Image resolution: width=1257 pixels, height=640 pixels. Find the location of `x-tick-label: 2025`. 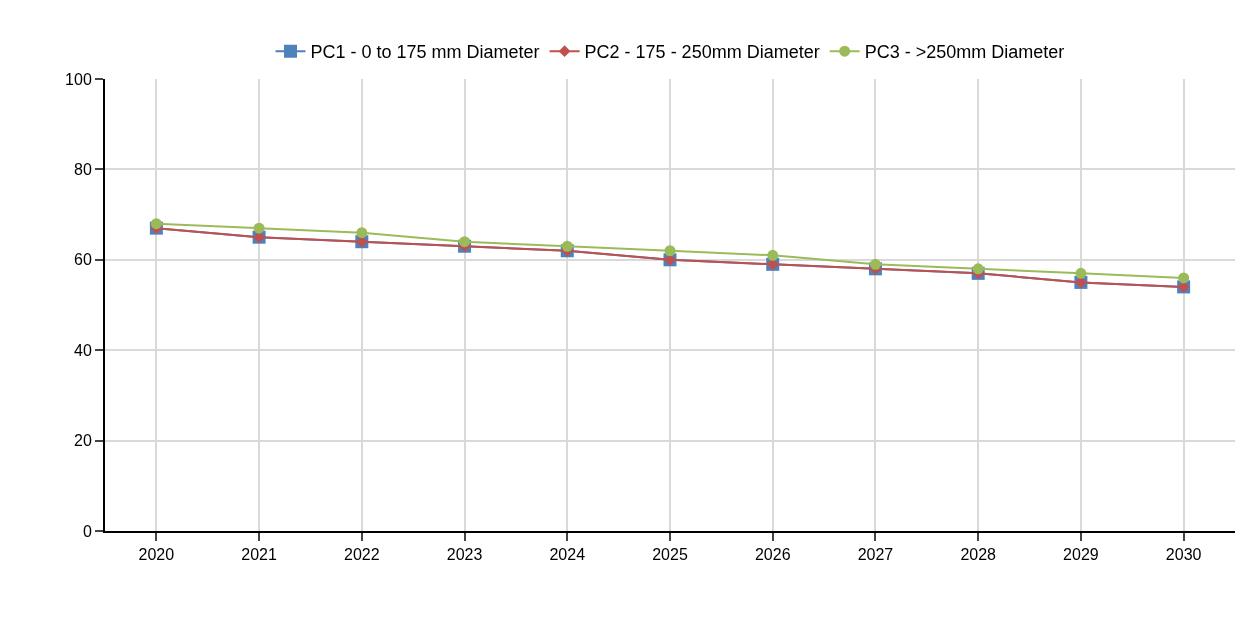

x-tick-label: 2025 is located at coordinates (670, 555).